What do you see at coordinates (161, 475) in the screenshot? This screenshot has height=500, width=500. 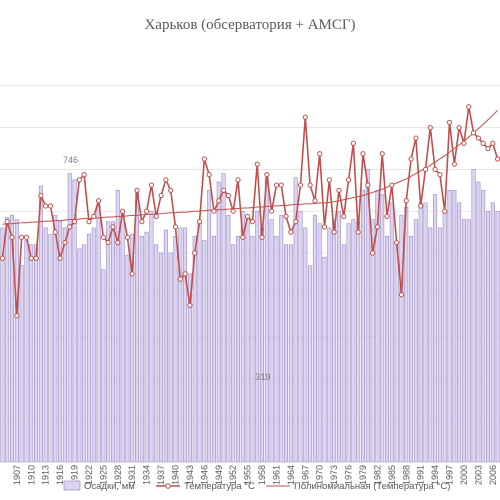 I see `x-tick-label: 1937` at bounding box center [161, 475].